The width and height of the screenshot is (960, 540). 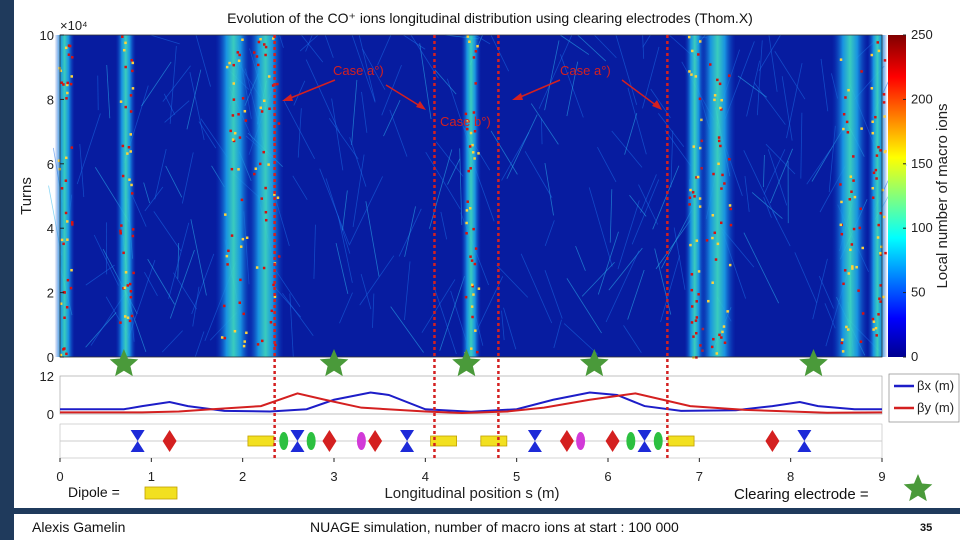 What do you see at coordinates (935, 385) in the screenshot?
I see `beta-legend-label: βx (m)` at bounding box center [935, 385].